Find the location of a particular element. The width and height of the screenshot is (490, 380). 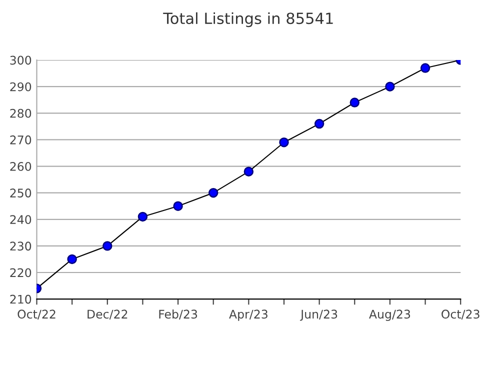

x-tick-label: Jun/23 is located at coordinates (319, 315).